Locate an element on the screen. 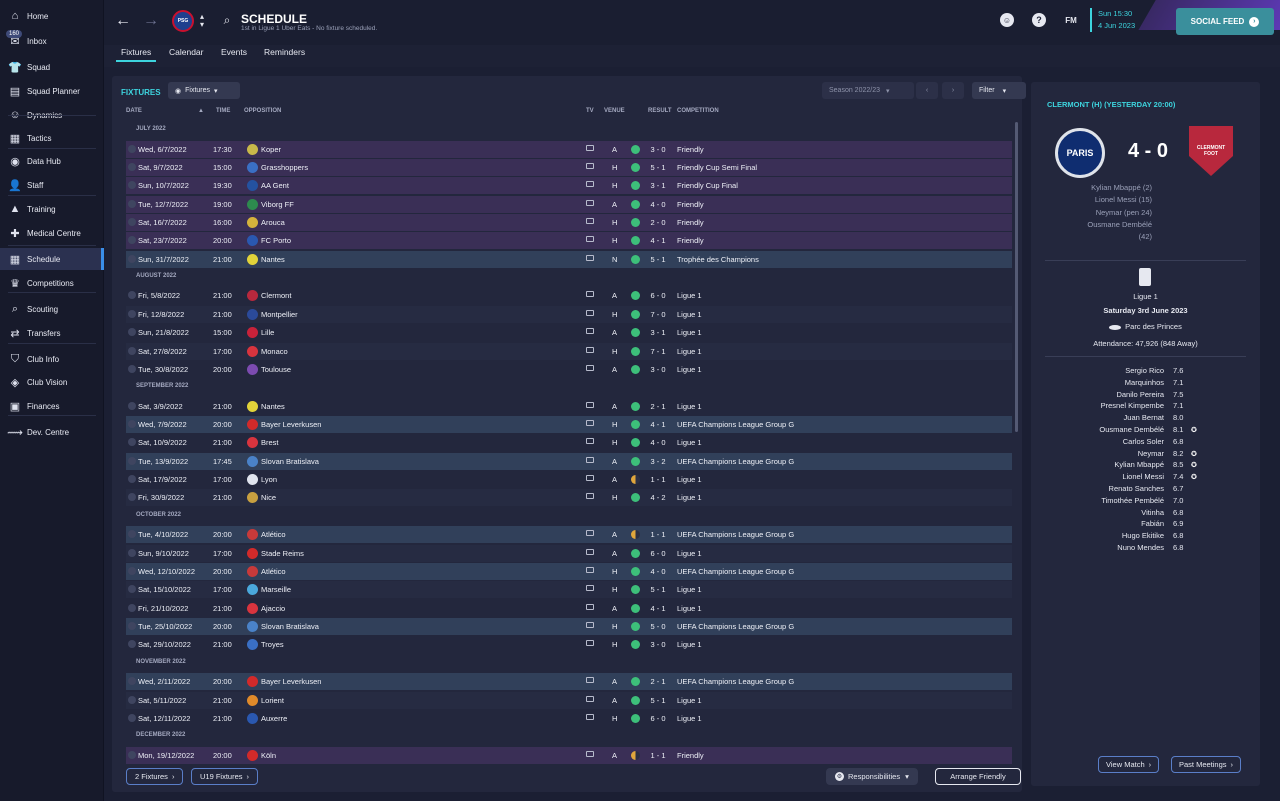  clermont-crest: CLERMONT FOOT is located at coordinates (1211, 151).